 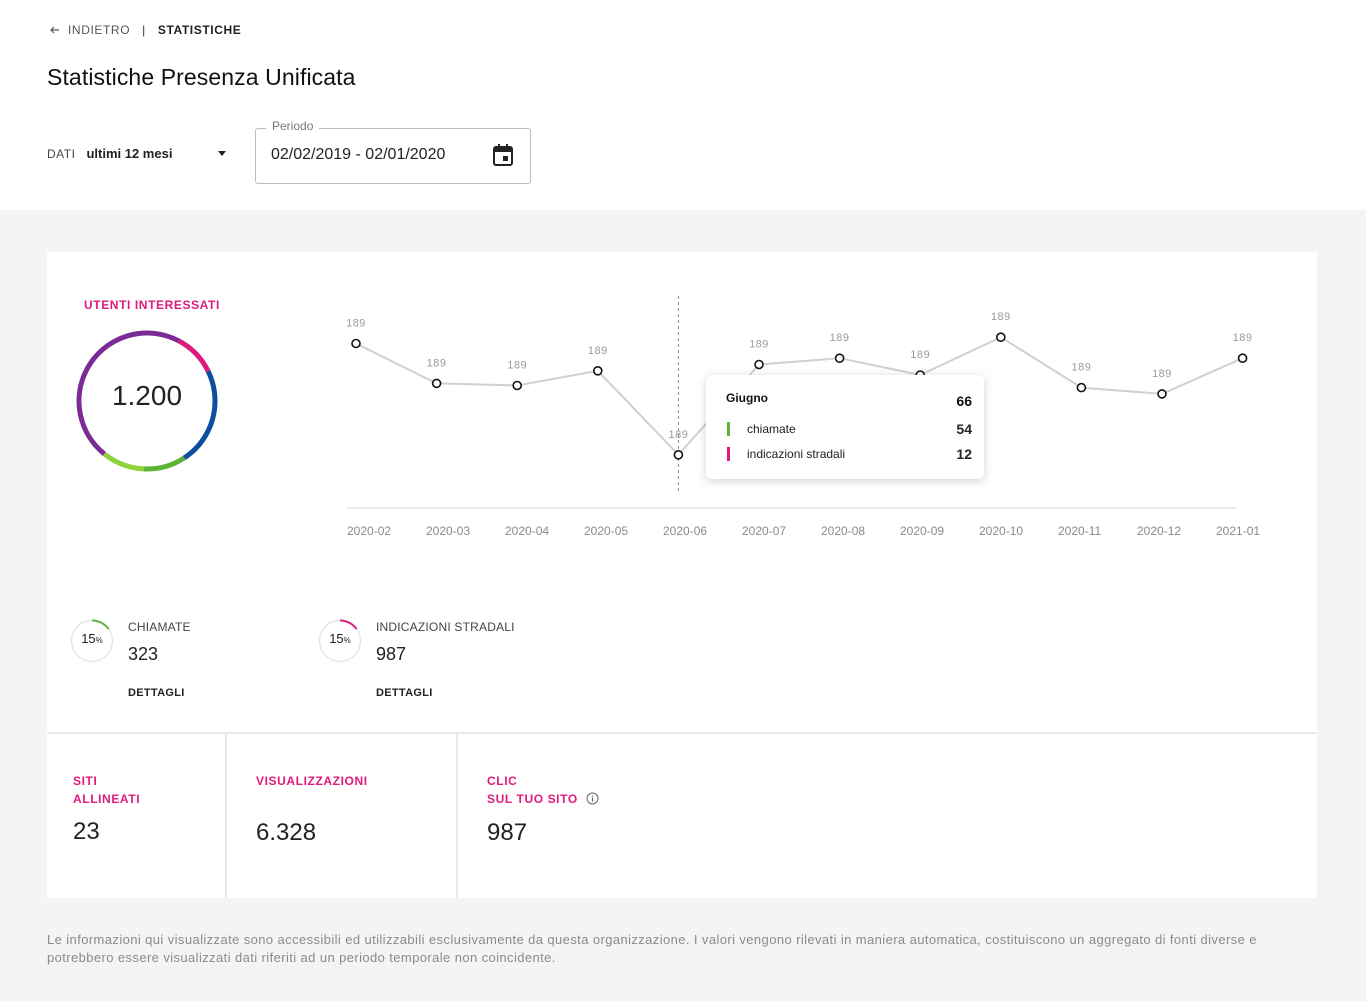 What do you see at coordinates (293, 126) in the screenshot?
I see `periodo-label: Periodo` at bounding box center [293, 126].